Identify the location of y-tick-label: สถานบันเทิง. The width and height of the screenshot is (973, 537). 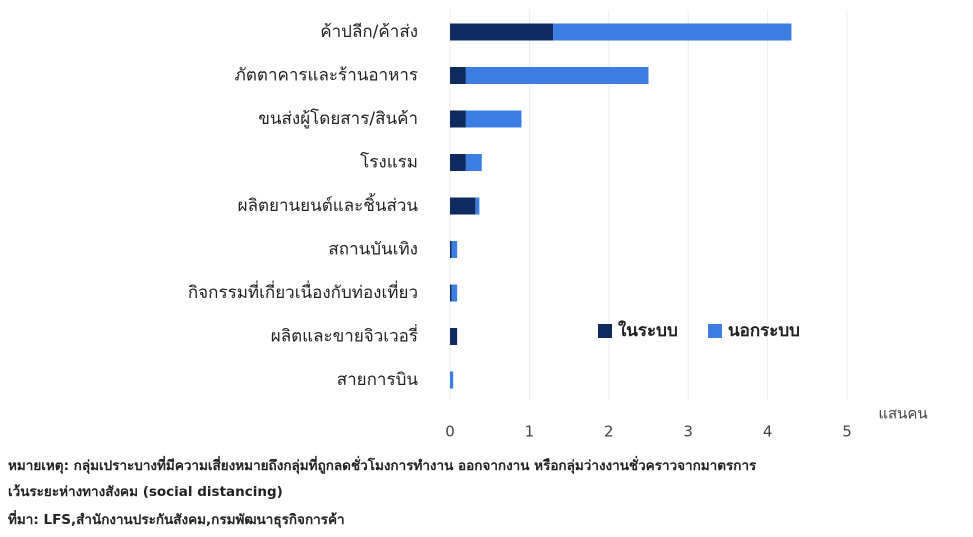
(373, 250).